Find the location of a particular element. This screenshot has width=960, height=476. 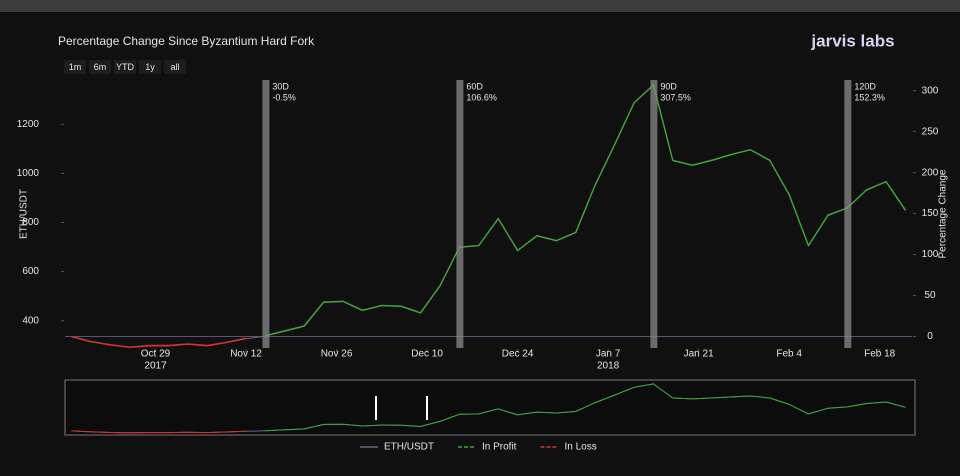

annotation-value: 152.3% is located at coordinates (869, 97).